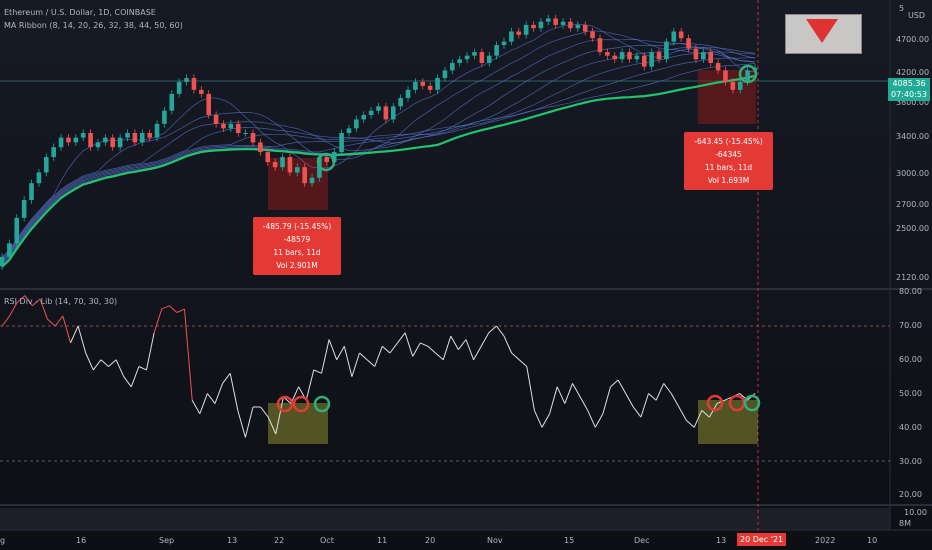 This screenshot has width=932, height=550. What do you see at coordinates (913, 102) in the screenshot?
I see `price-tick: 3800.00` at bounding box center [913, 102].